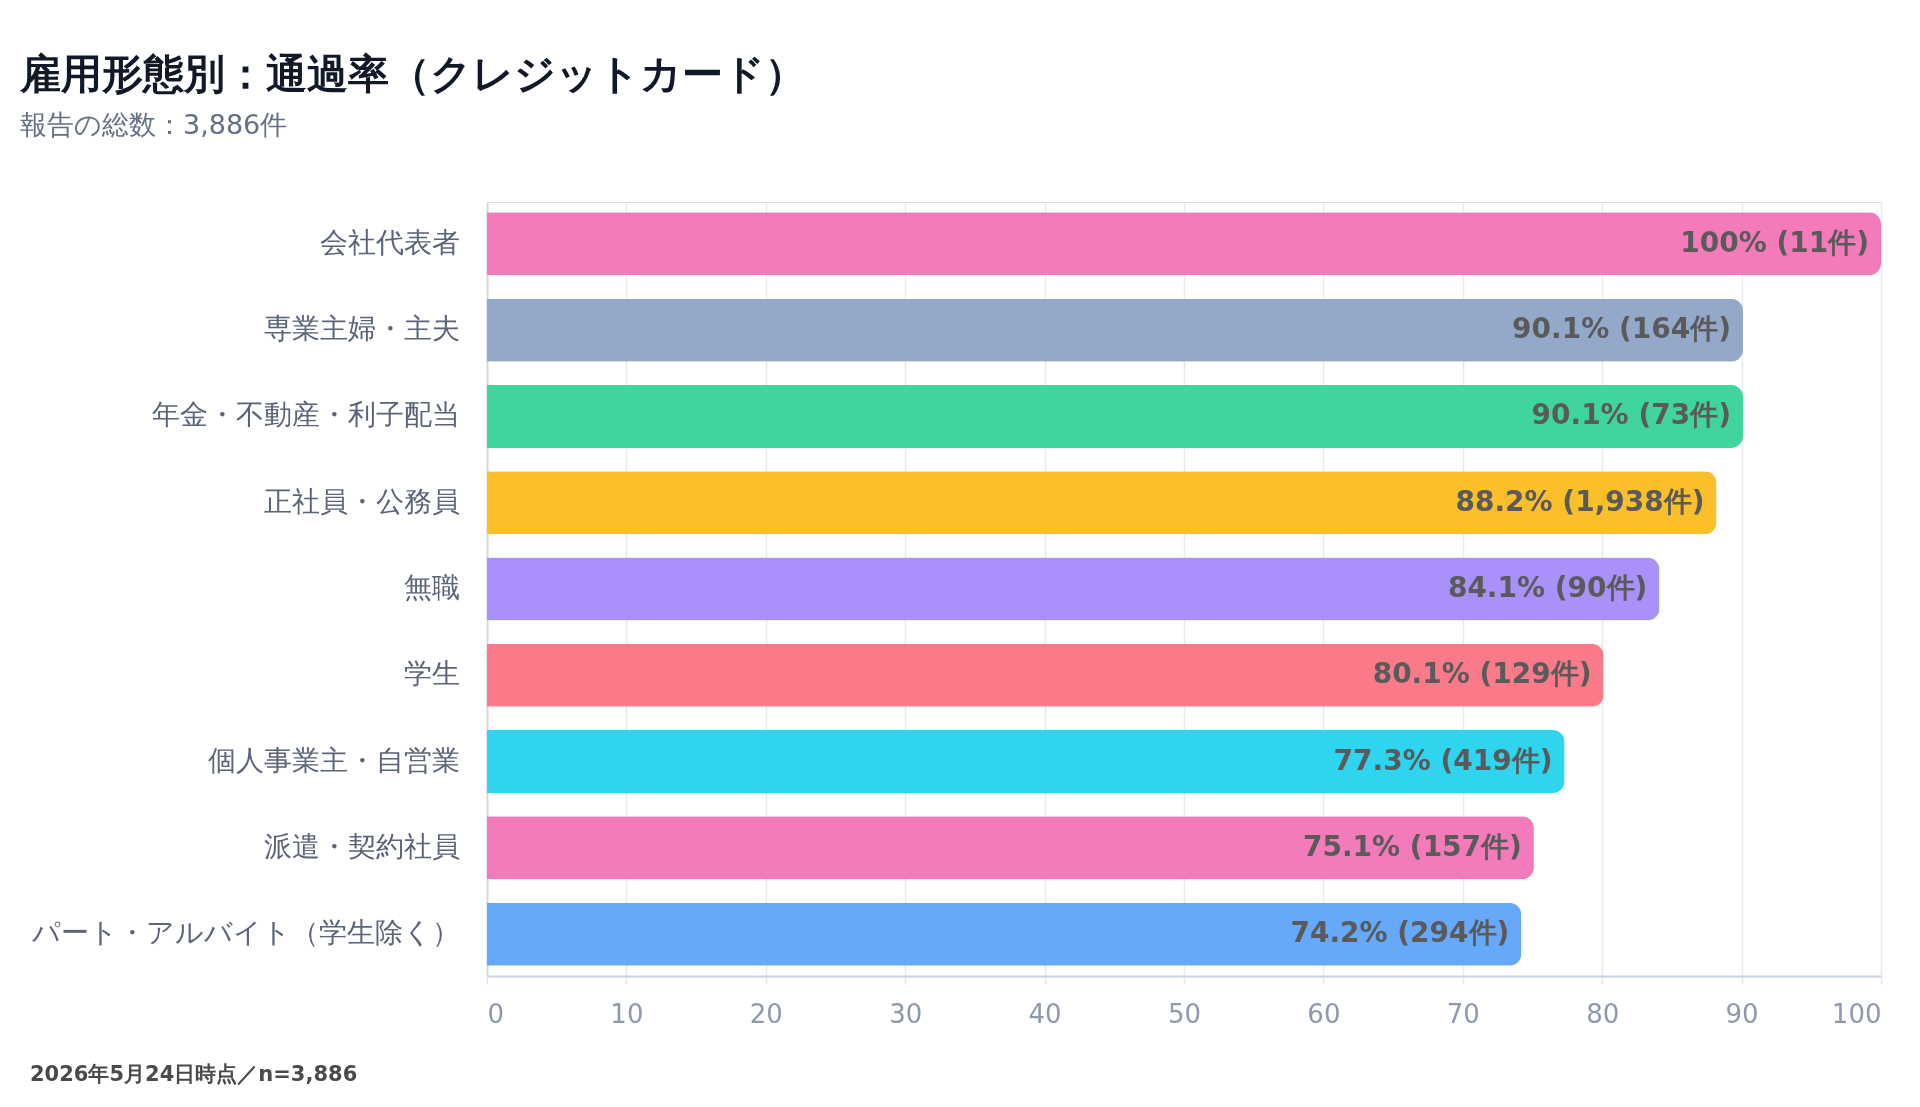 The height and width of the screenshot is (1107, 1920). What do you see at coordinates (389, 242) in the screenshot?
I see `y-tick-label: 会社代表者` at bounding box center [389, 242].